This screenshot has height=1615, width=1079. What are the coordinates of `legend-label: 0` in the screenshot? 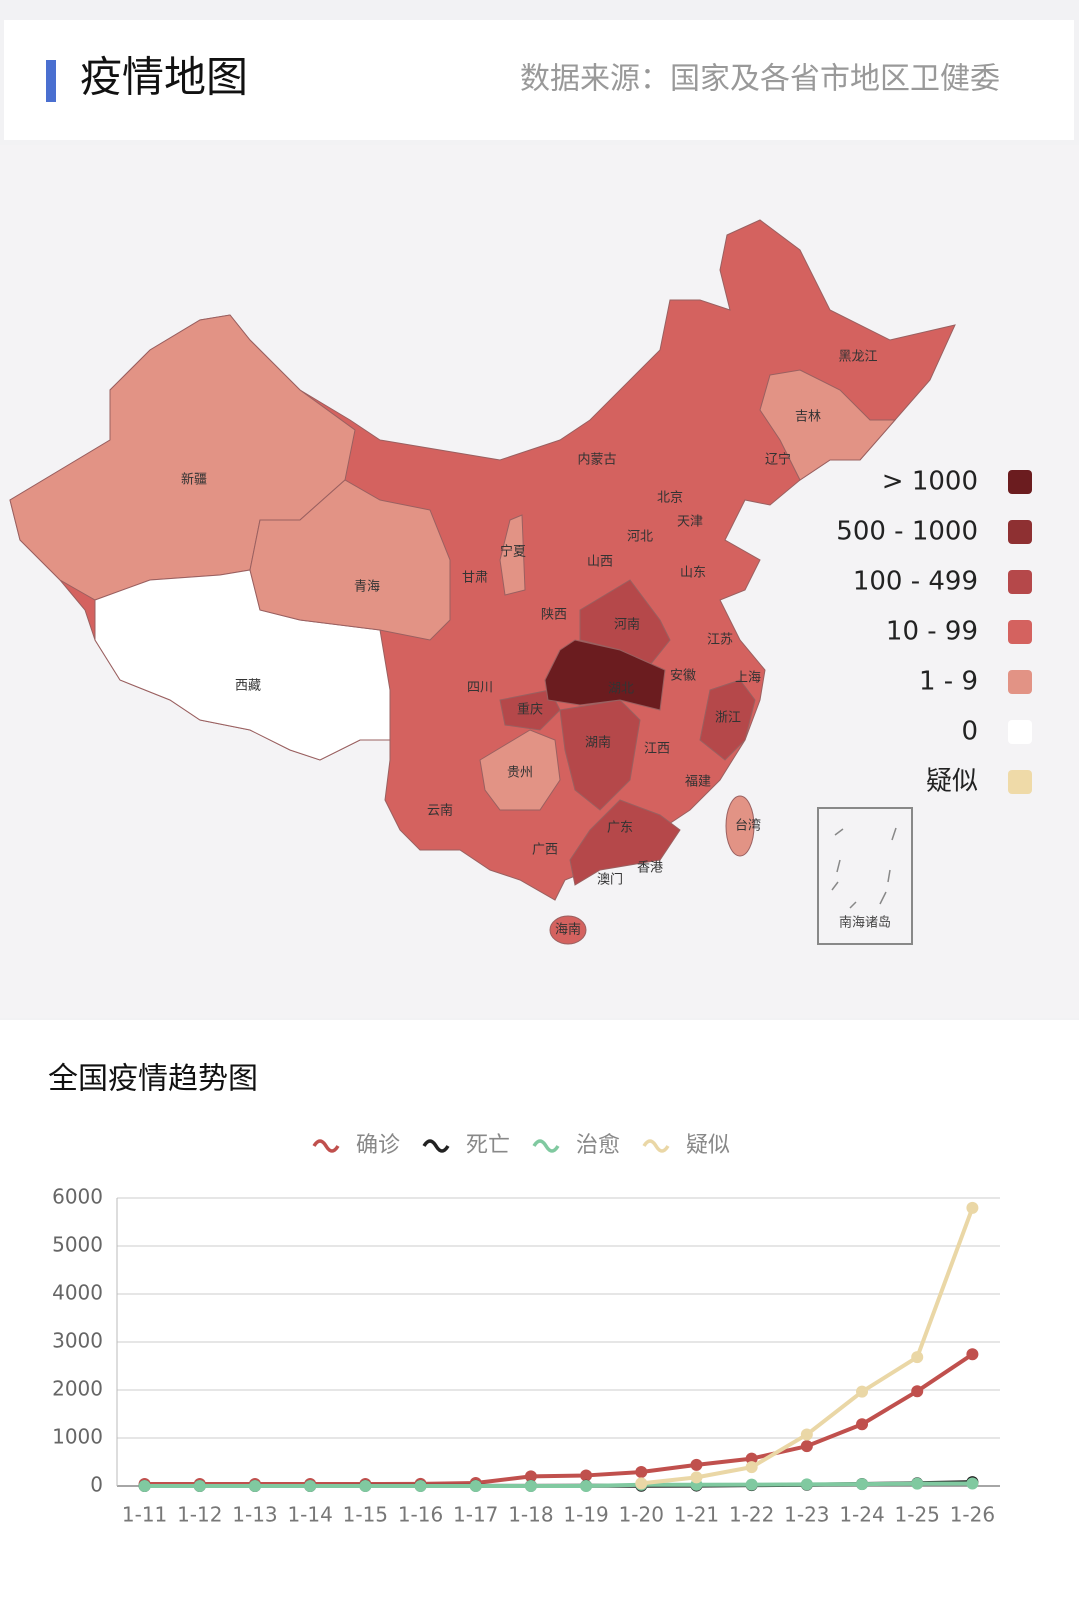 It's located at (969, 732).